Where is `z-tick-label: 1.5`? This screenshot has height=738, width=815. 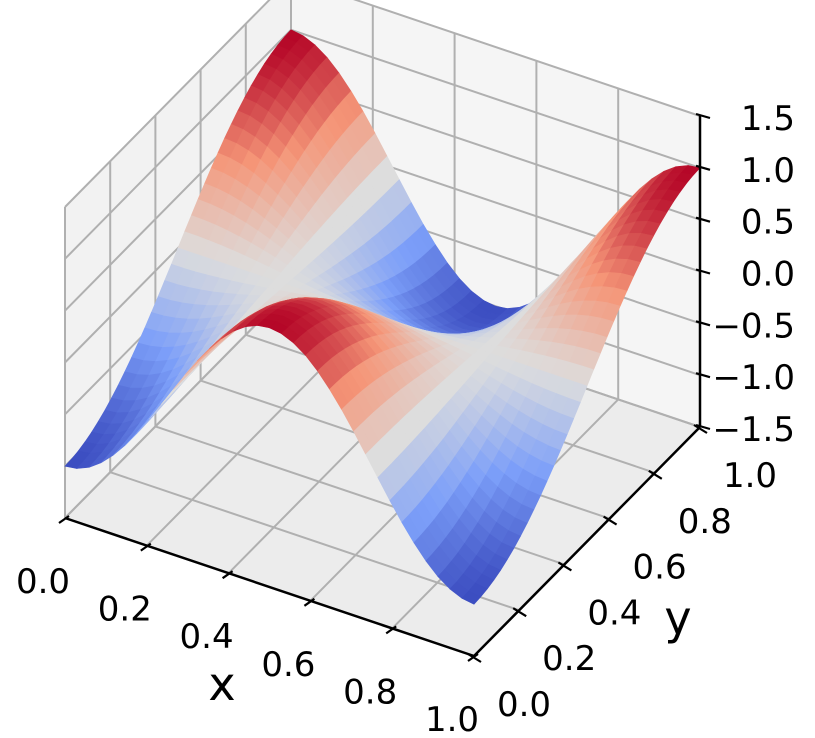 z-tick-label: 1.5 is located at coordinates (768, 119).